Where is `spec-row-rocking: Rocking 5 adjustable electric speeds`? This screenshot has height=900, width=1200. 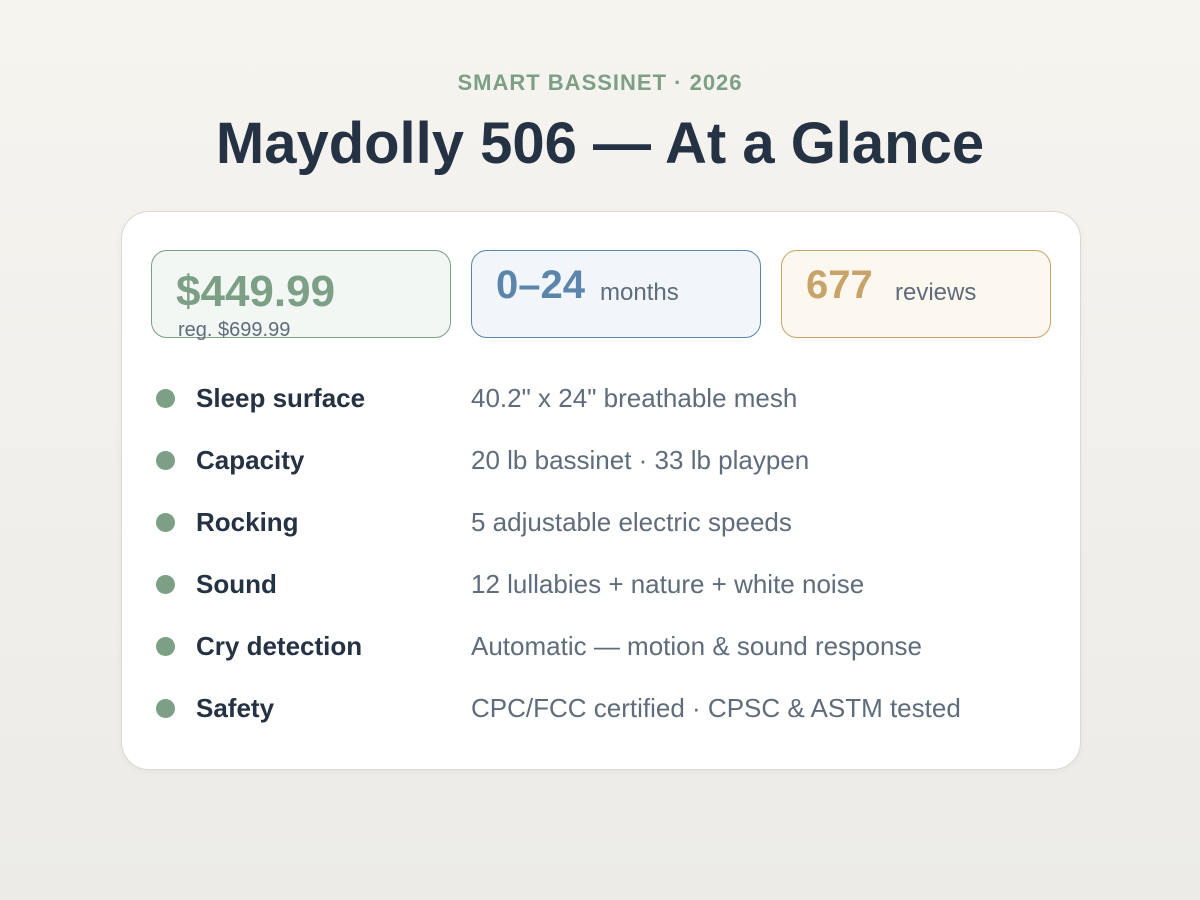
spec-row-rocking: Rocking 5 adjustable electric speeds is located at coordinates (601, 524).